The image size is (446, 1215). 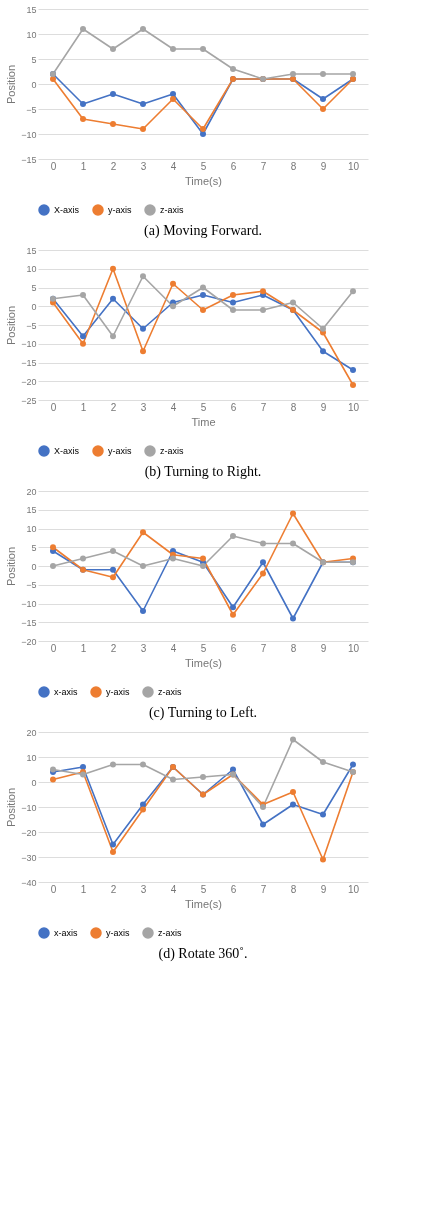 What do you see at coordinates (29, 882) in the screenshot?
I see `y-tick-label: −40` at bounding box center [29, 882].